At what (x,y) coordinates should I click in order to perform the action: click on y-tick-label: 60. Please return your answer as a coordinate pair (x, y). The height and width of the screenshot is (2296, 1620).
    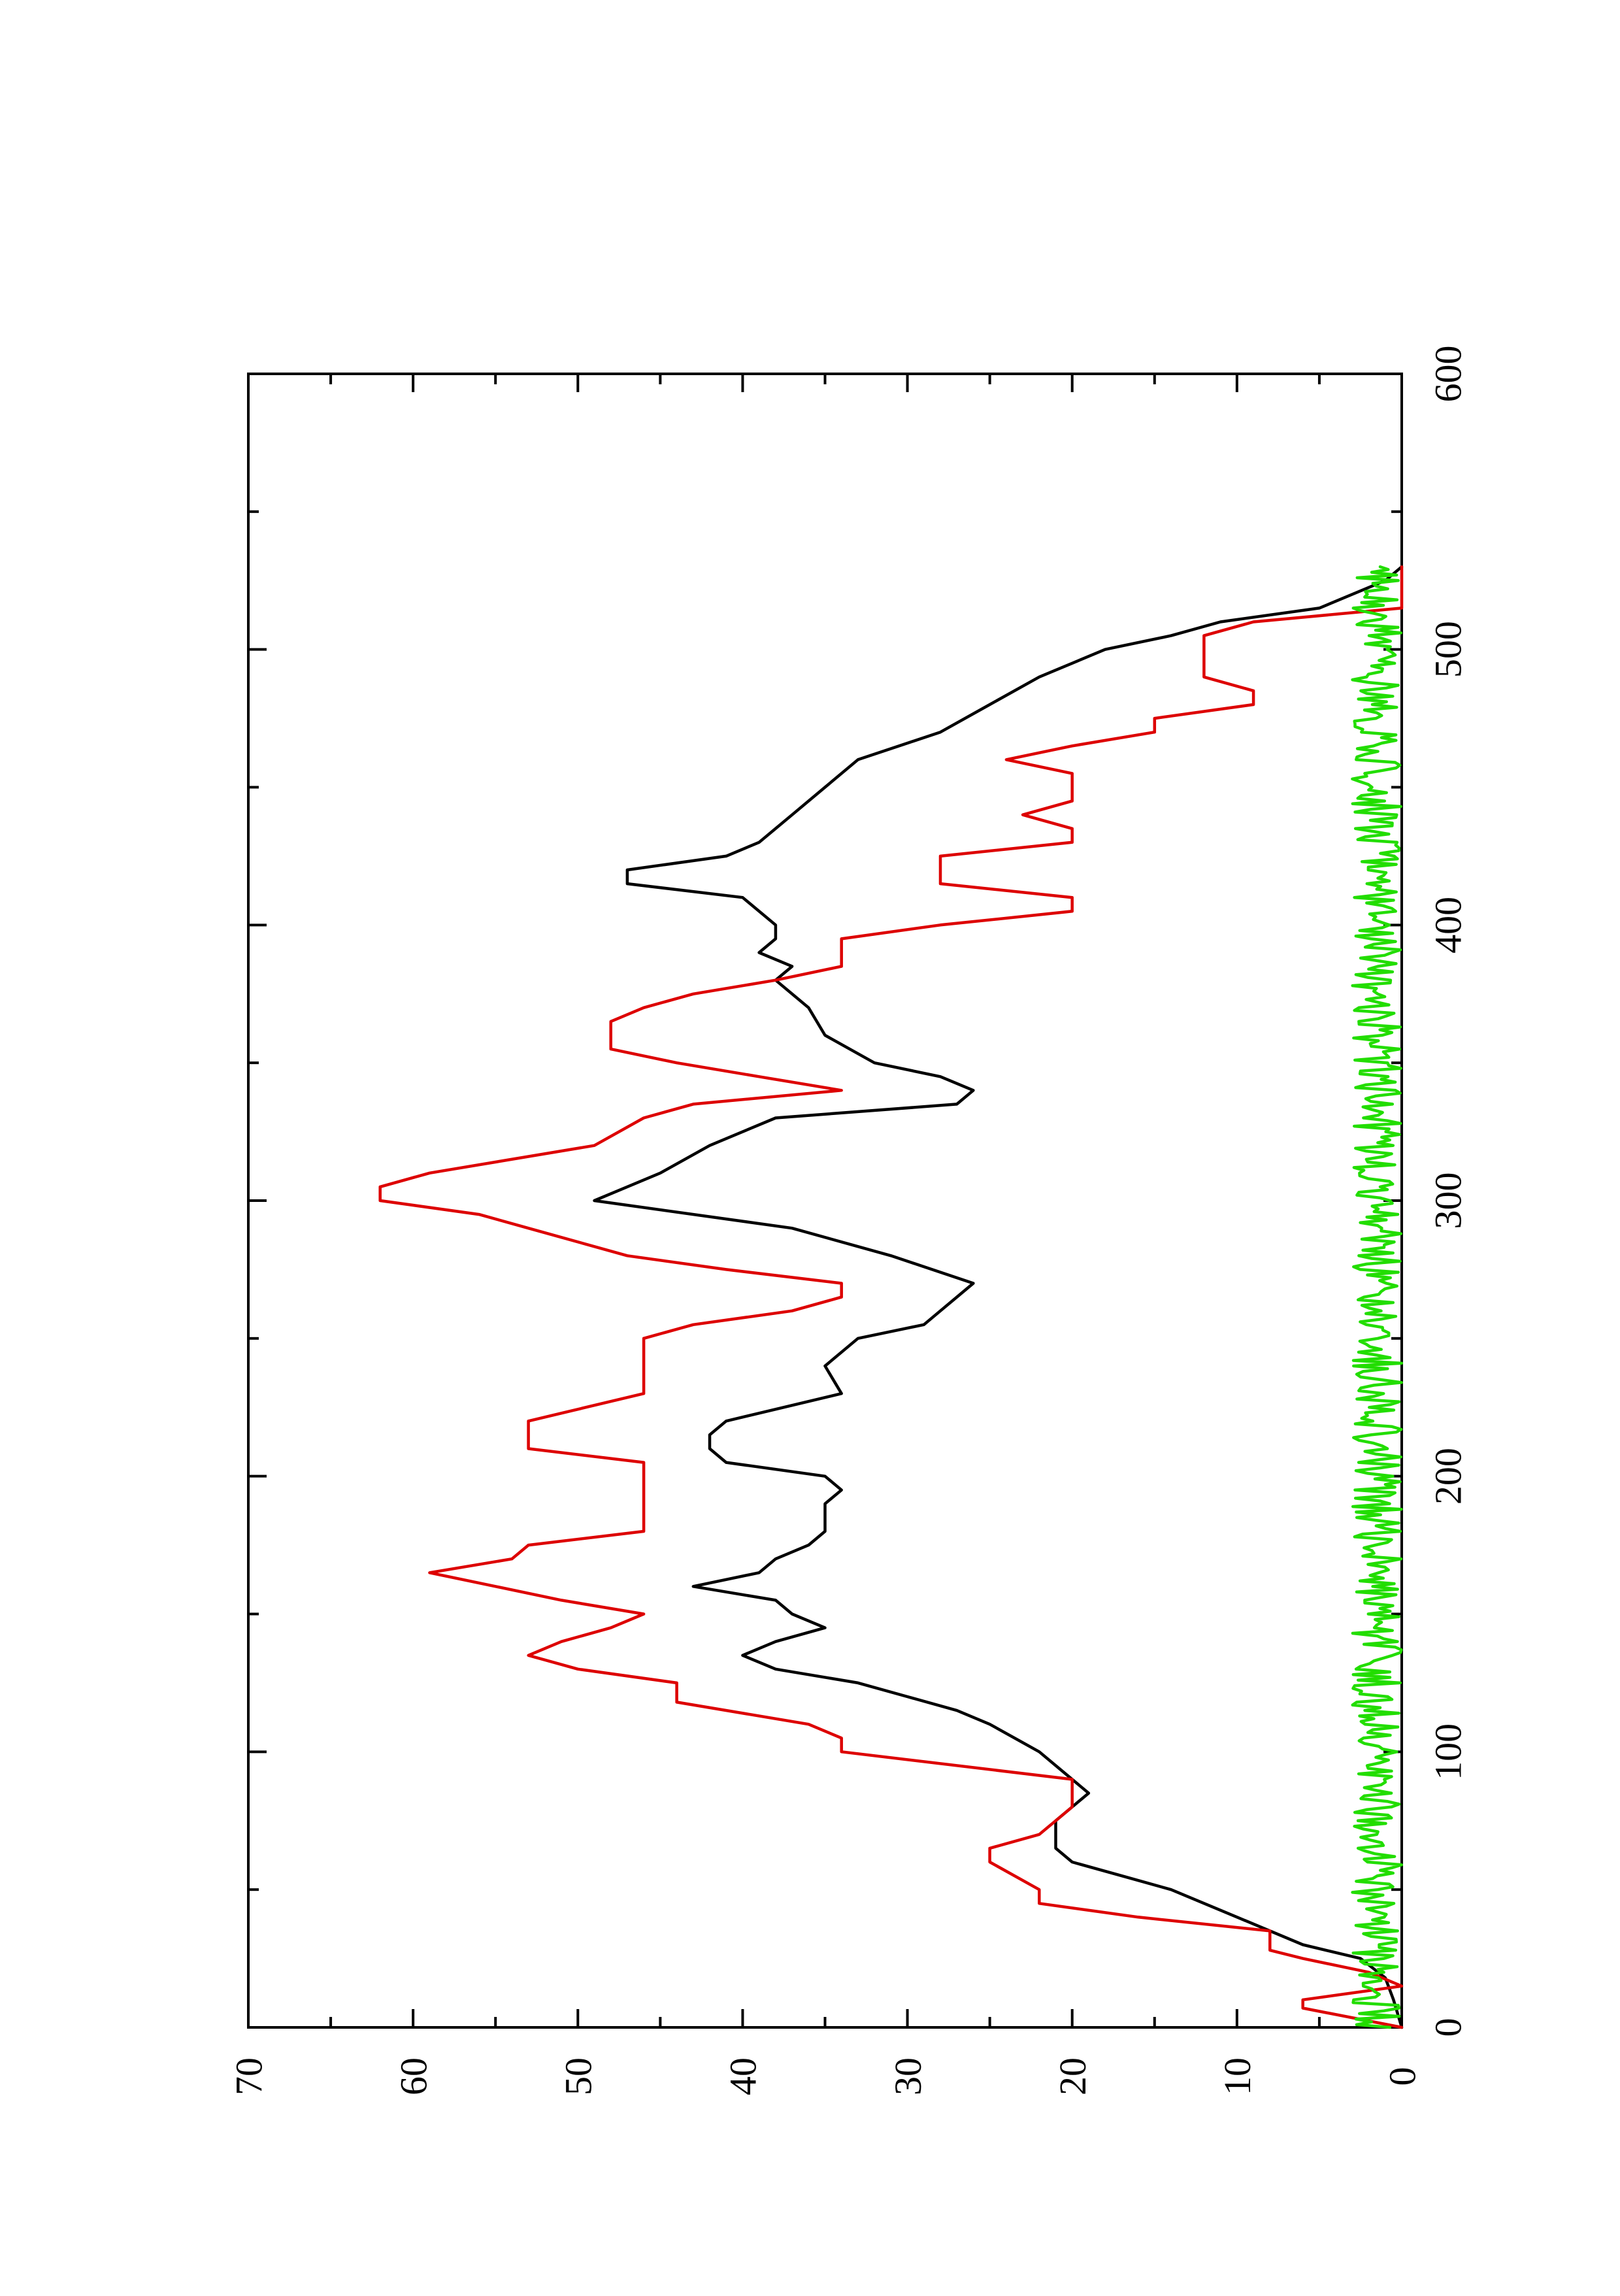
    Looking at the image, I should click on (413, 2076).